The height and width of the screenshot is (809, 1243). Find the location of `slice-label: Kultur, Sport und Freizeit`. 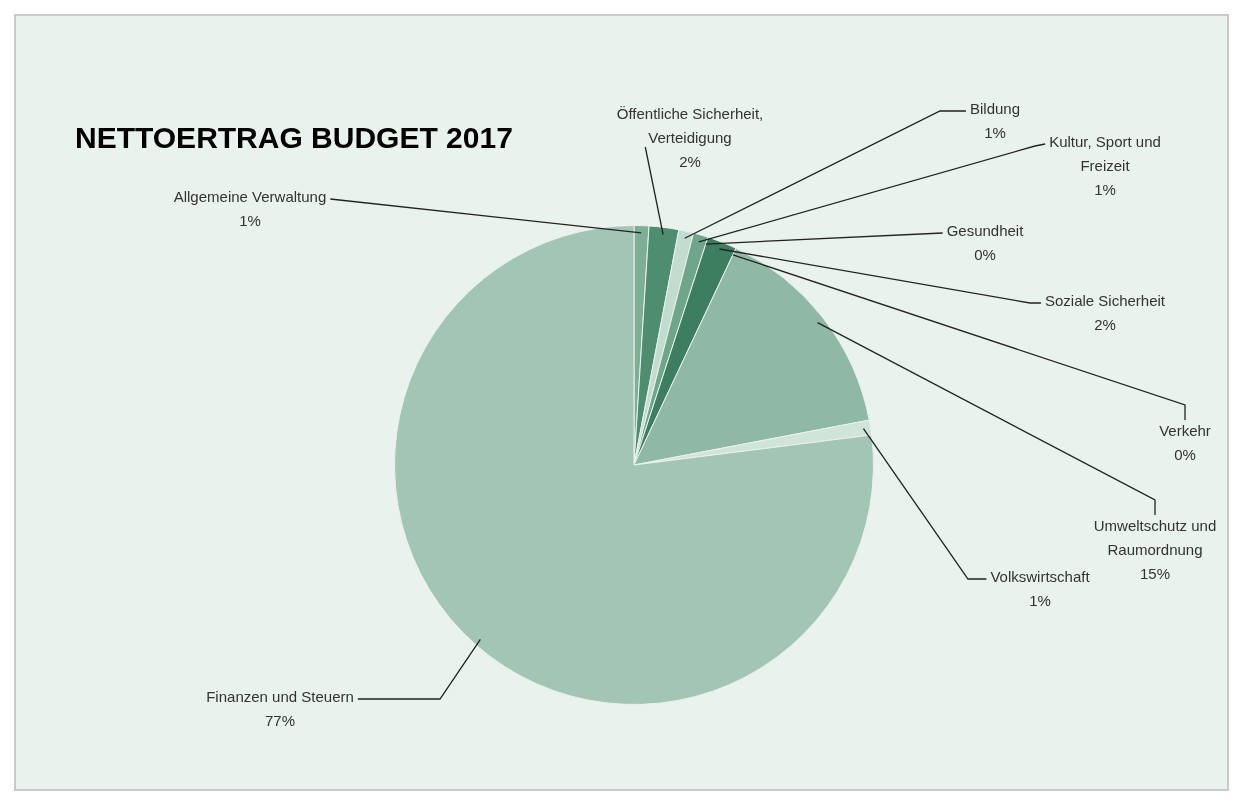

slice-label: Kultur, Sport und Freizeit is located at coordinates (1105, 153).